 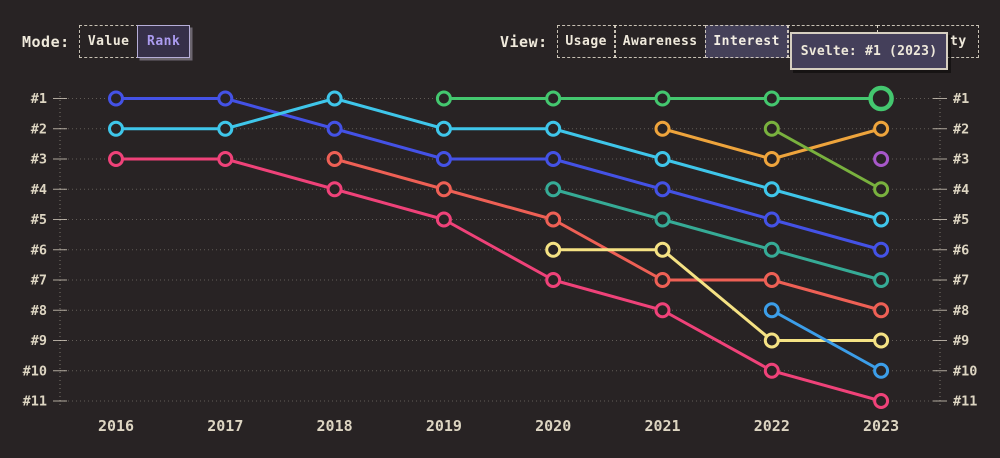 I want to click on rank-label-right: #5, so click(x=961, y=220).